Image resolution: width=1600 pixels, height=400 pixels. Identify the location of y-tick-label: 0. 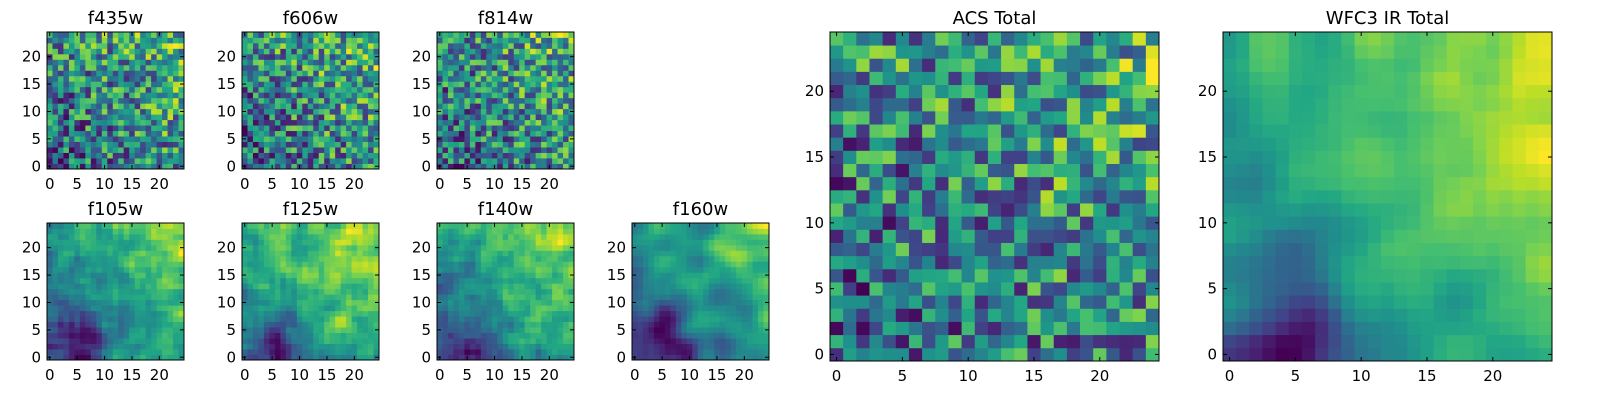
(36, 166).